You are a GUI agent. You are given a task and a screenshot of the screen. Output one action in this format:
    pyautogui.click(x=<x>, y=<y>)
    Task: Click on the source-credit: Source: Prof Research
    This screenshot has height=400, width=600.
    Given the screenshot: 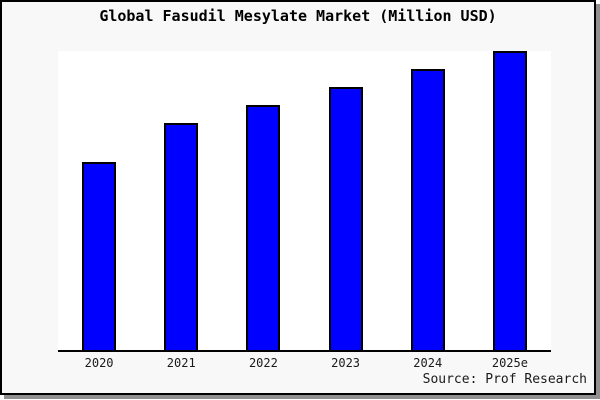 What is the action you would take?
    pyautogui.click(x=504, y=379)
    